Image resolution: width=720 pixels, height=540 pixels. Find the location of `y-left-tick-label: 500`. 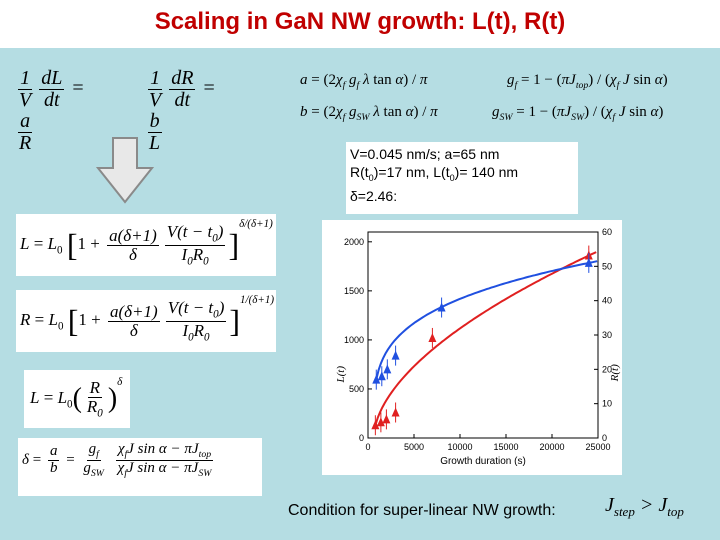

y-left-tick-label: 500 is located at coordinates (356, 389).